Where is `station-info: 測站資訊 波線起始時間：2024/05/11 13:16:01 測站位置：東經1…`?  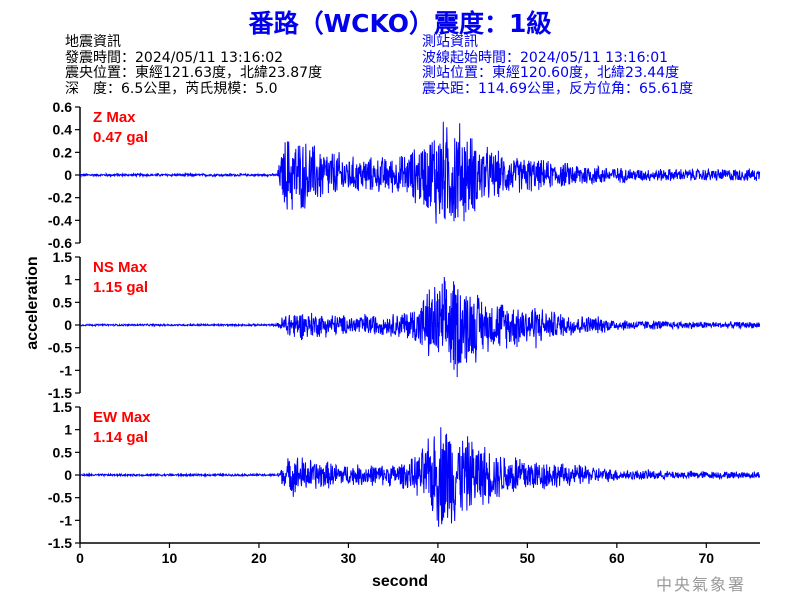
station-info: 測站資訊 波線起始時間：2024/05/11 13:16:01 測站位置：東經1… is located at coordinates (558, 65).